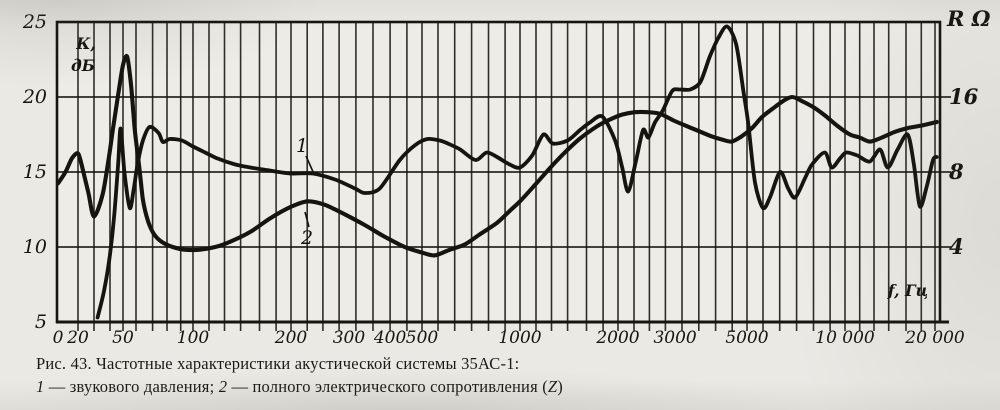 The height and width of the screenshot is (410, 1000). What do you see at coordinates (306, 238) in the screenshot?
I see `curve-label-2: 2` at bounding box center [306, 238].